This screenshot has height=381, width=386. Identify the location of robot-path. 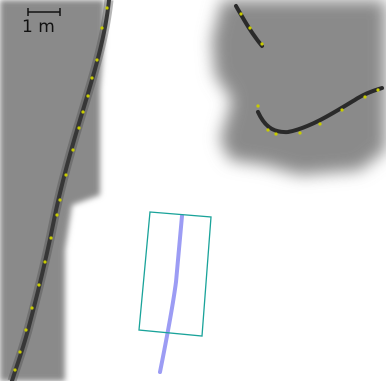
(171, 294).